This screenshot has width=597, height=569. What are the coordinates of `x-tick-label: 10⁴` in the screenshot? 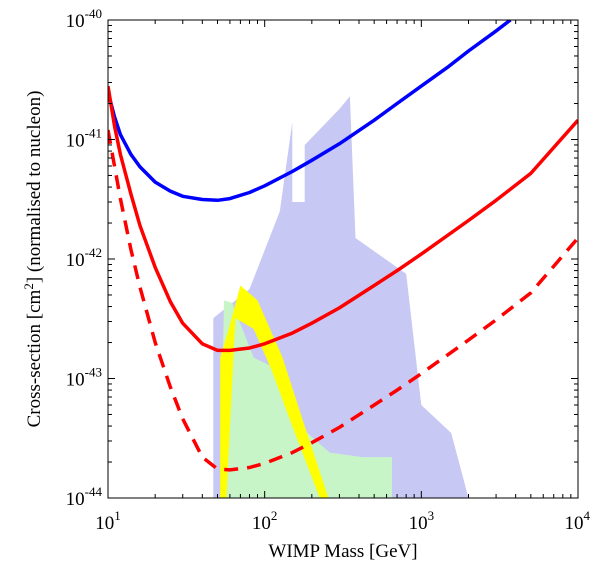 It's located at (578, 521).